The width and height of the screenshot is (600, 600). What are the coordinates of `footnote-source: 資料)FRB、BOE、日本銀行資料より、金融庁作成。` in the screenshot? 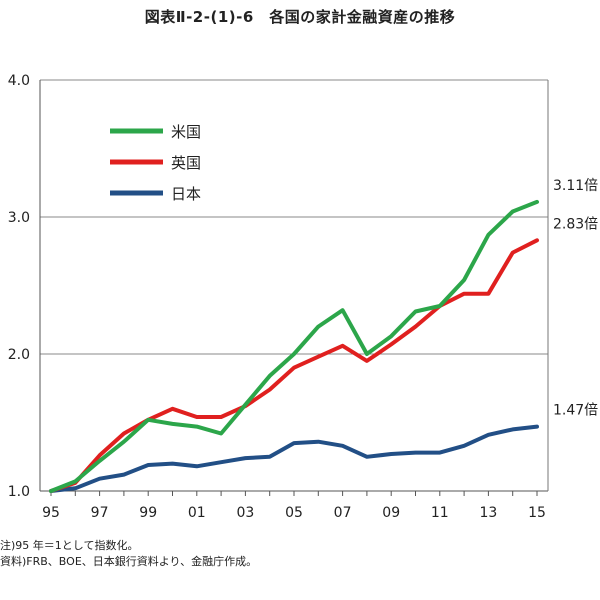 It's located at (129, 561).